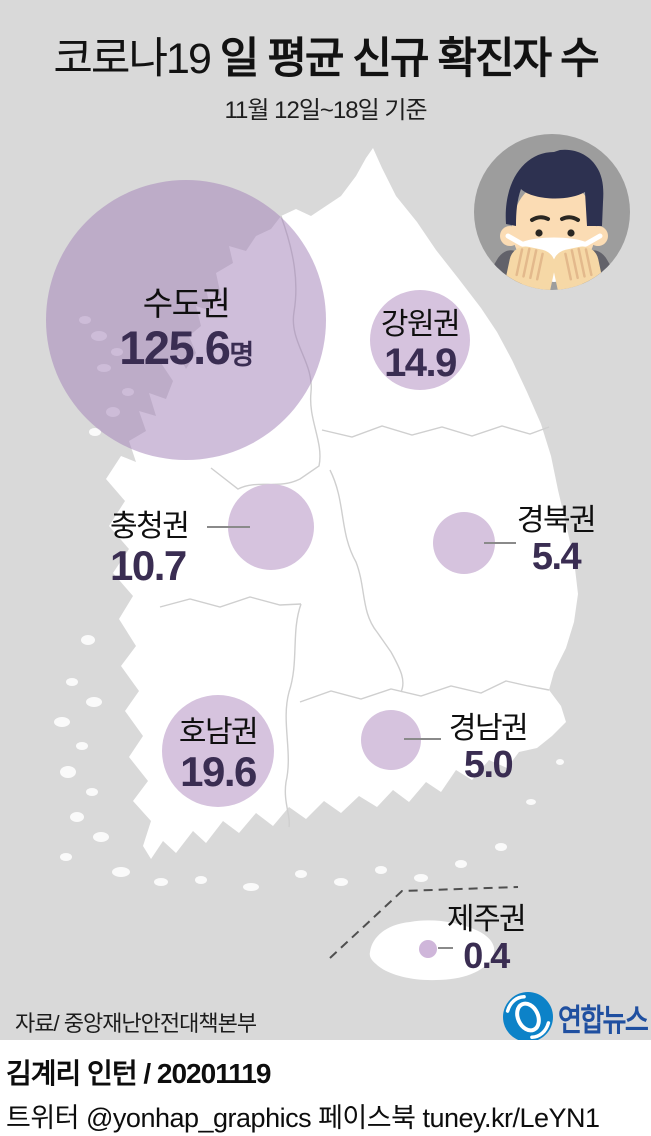 The height and width of the screenshot is (1136, 651). I want to click on source-credit: 자료/ 중앙재난안전대책본부, so click(136, 1023).